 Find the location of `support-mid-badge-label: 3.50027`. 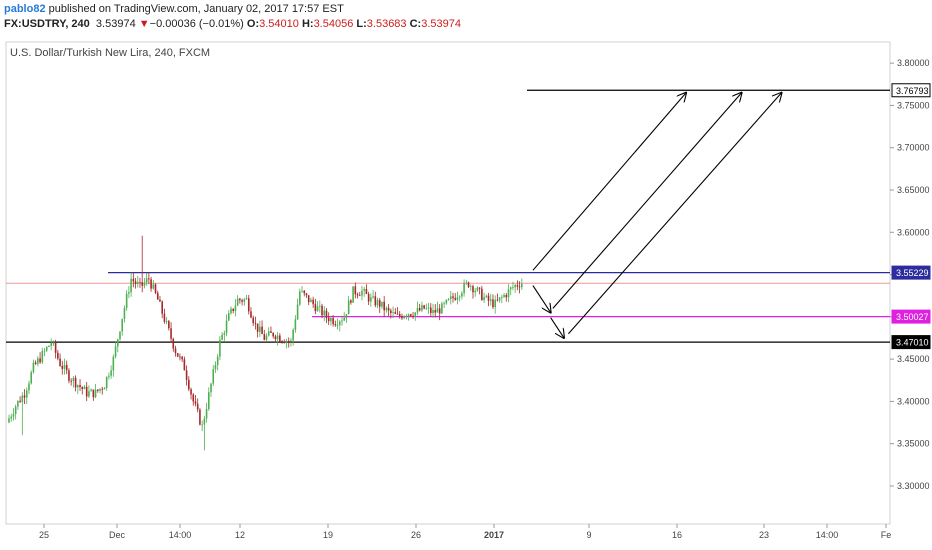

support-mid-badge-label: 3.50027 is located at coordinates (912, 317).